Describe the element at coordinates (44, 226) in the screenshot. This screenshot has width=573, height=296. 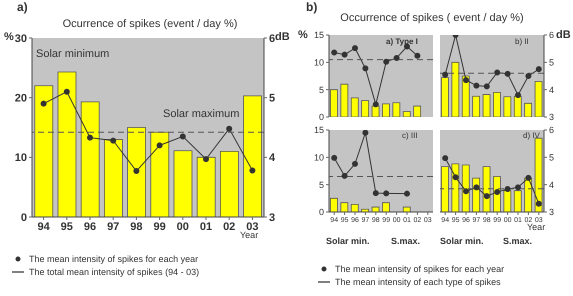
I see `x-tick-label: 94` at that location.